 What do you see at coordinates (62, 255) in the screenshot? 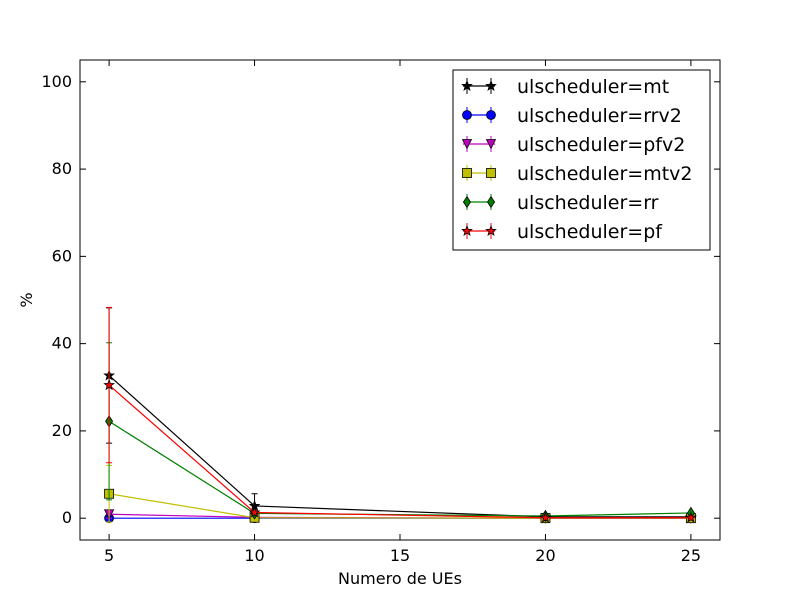
I see `y-tick-label: 60` at bounding box center [62, 255].